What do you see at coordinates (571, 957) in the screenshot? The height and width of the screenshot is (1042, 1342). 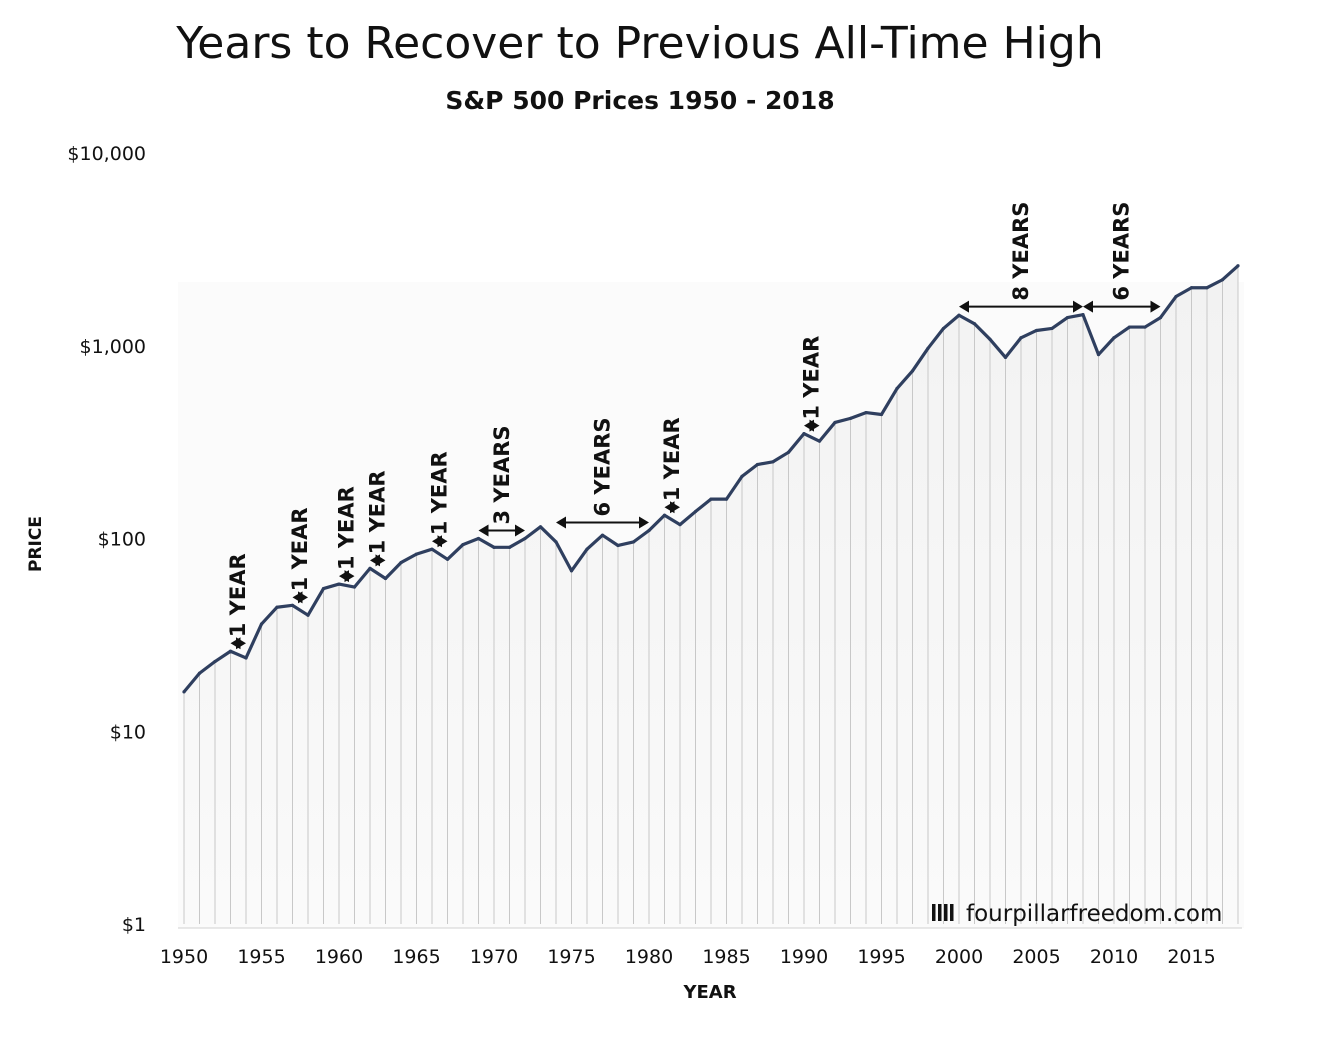 I see `x-tick-label: 1975` at bounding box center [571, 957].